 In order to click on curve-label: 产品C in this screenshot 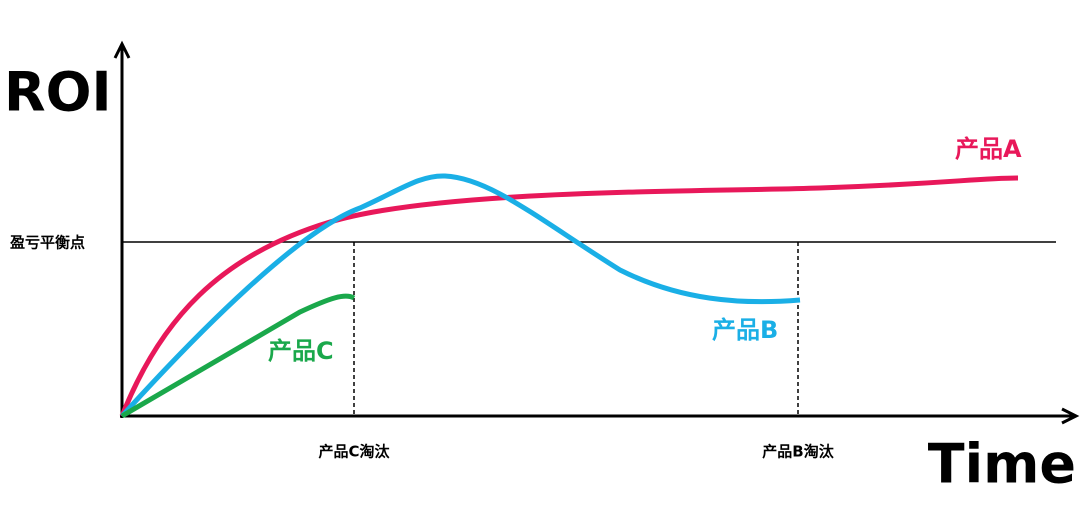, I will do `click(301, 351)`.